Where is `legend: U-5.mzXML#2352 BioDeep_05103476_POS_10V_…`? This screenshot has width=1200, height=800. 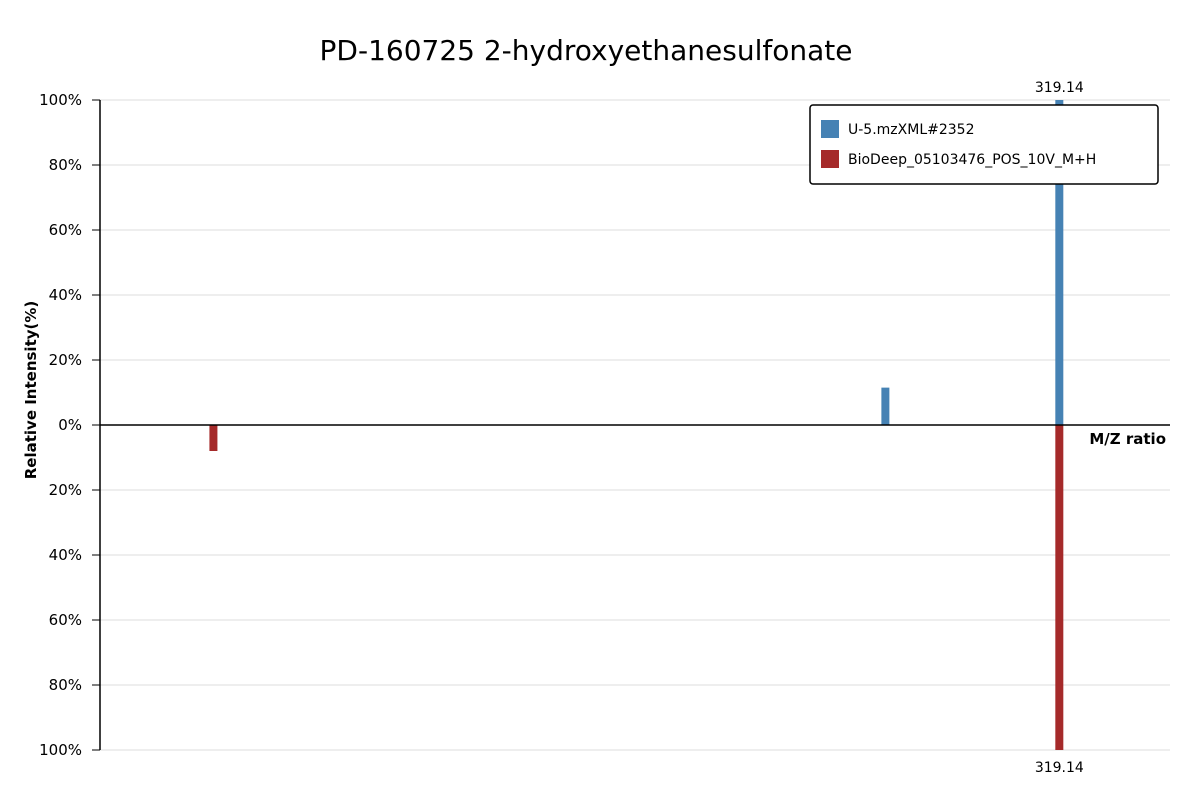 legend: U-5.mzXML#2352 BioDeep_05103476_POS_10V_… is located at coordinates (984, 144).